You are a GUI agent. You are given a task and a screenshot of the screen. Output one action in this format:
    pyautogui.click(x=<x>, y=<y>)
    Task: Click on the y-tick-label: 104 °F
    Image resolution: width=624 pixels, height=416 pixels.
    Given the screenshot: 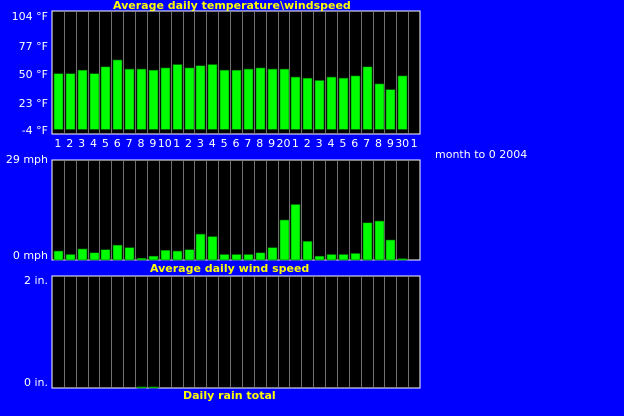 What is the action you would take?
    pyautogui.click(x=30, y=16)
    